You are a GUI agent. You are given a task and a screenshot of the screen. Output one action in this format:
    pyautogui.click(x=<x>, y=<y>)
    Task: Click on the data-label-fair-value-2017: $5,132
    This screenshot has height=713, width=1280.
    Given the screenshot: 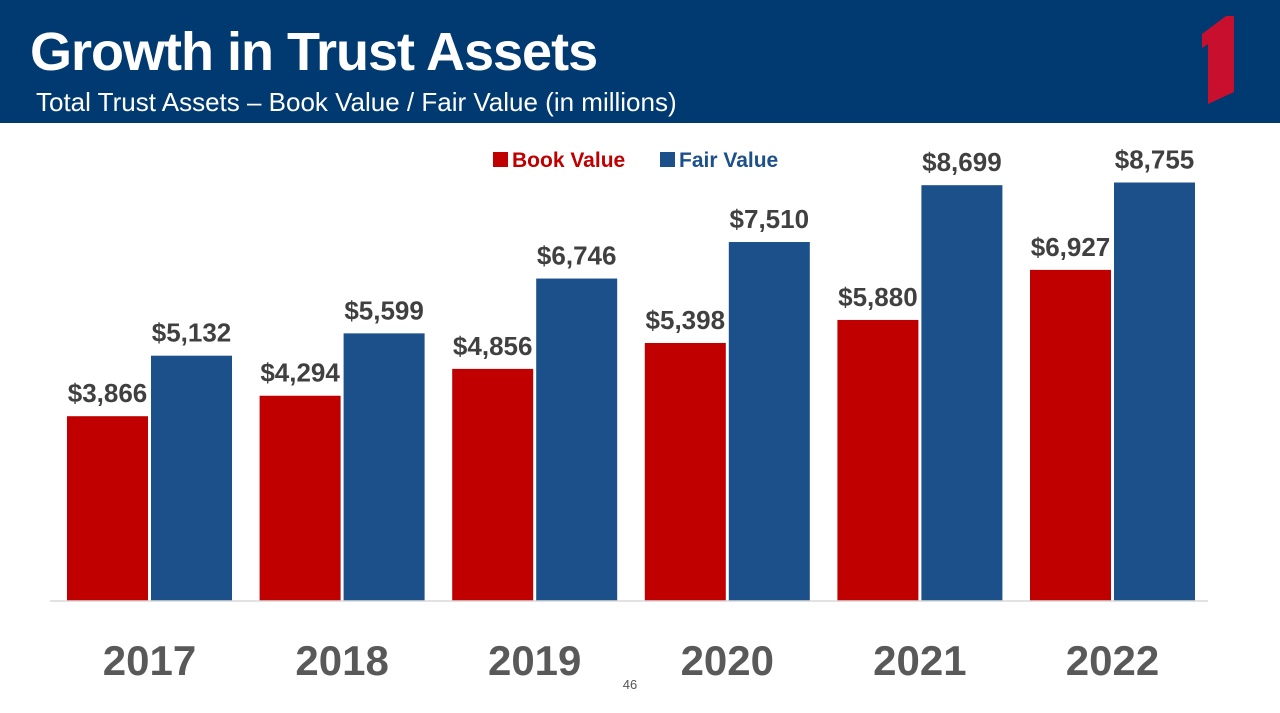 What is the action you would take?
    pyautogui.click(x=192, y=333)
    